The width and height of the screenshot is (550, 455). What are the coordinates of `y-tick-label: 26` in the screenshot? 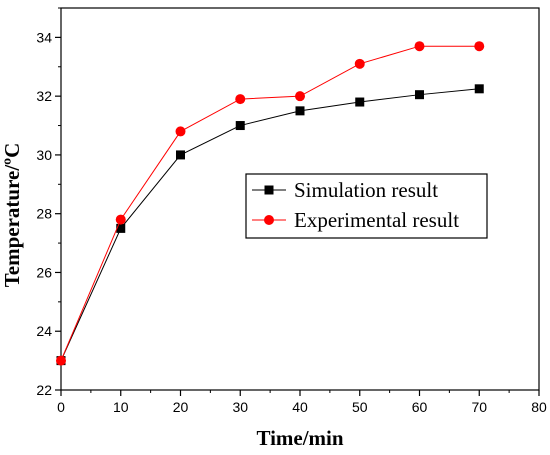 It's located at (44, 272).